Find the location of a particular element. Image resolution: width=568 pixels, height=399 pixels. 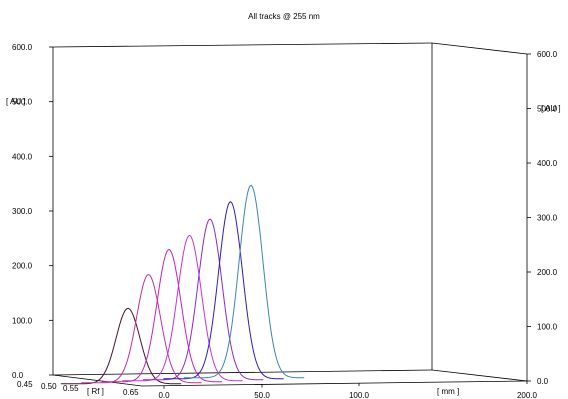

y-tick-label-left-4: 400.0 is located at coordinates (22, 156).